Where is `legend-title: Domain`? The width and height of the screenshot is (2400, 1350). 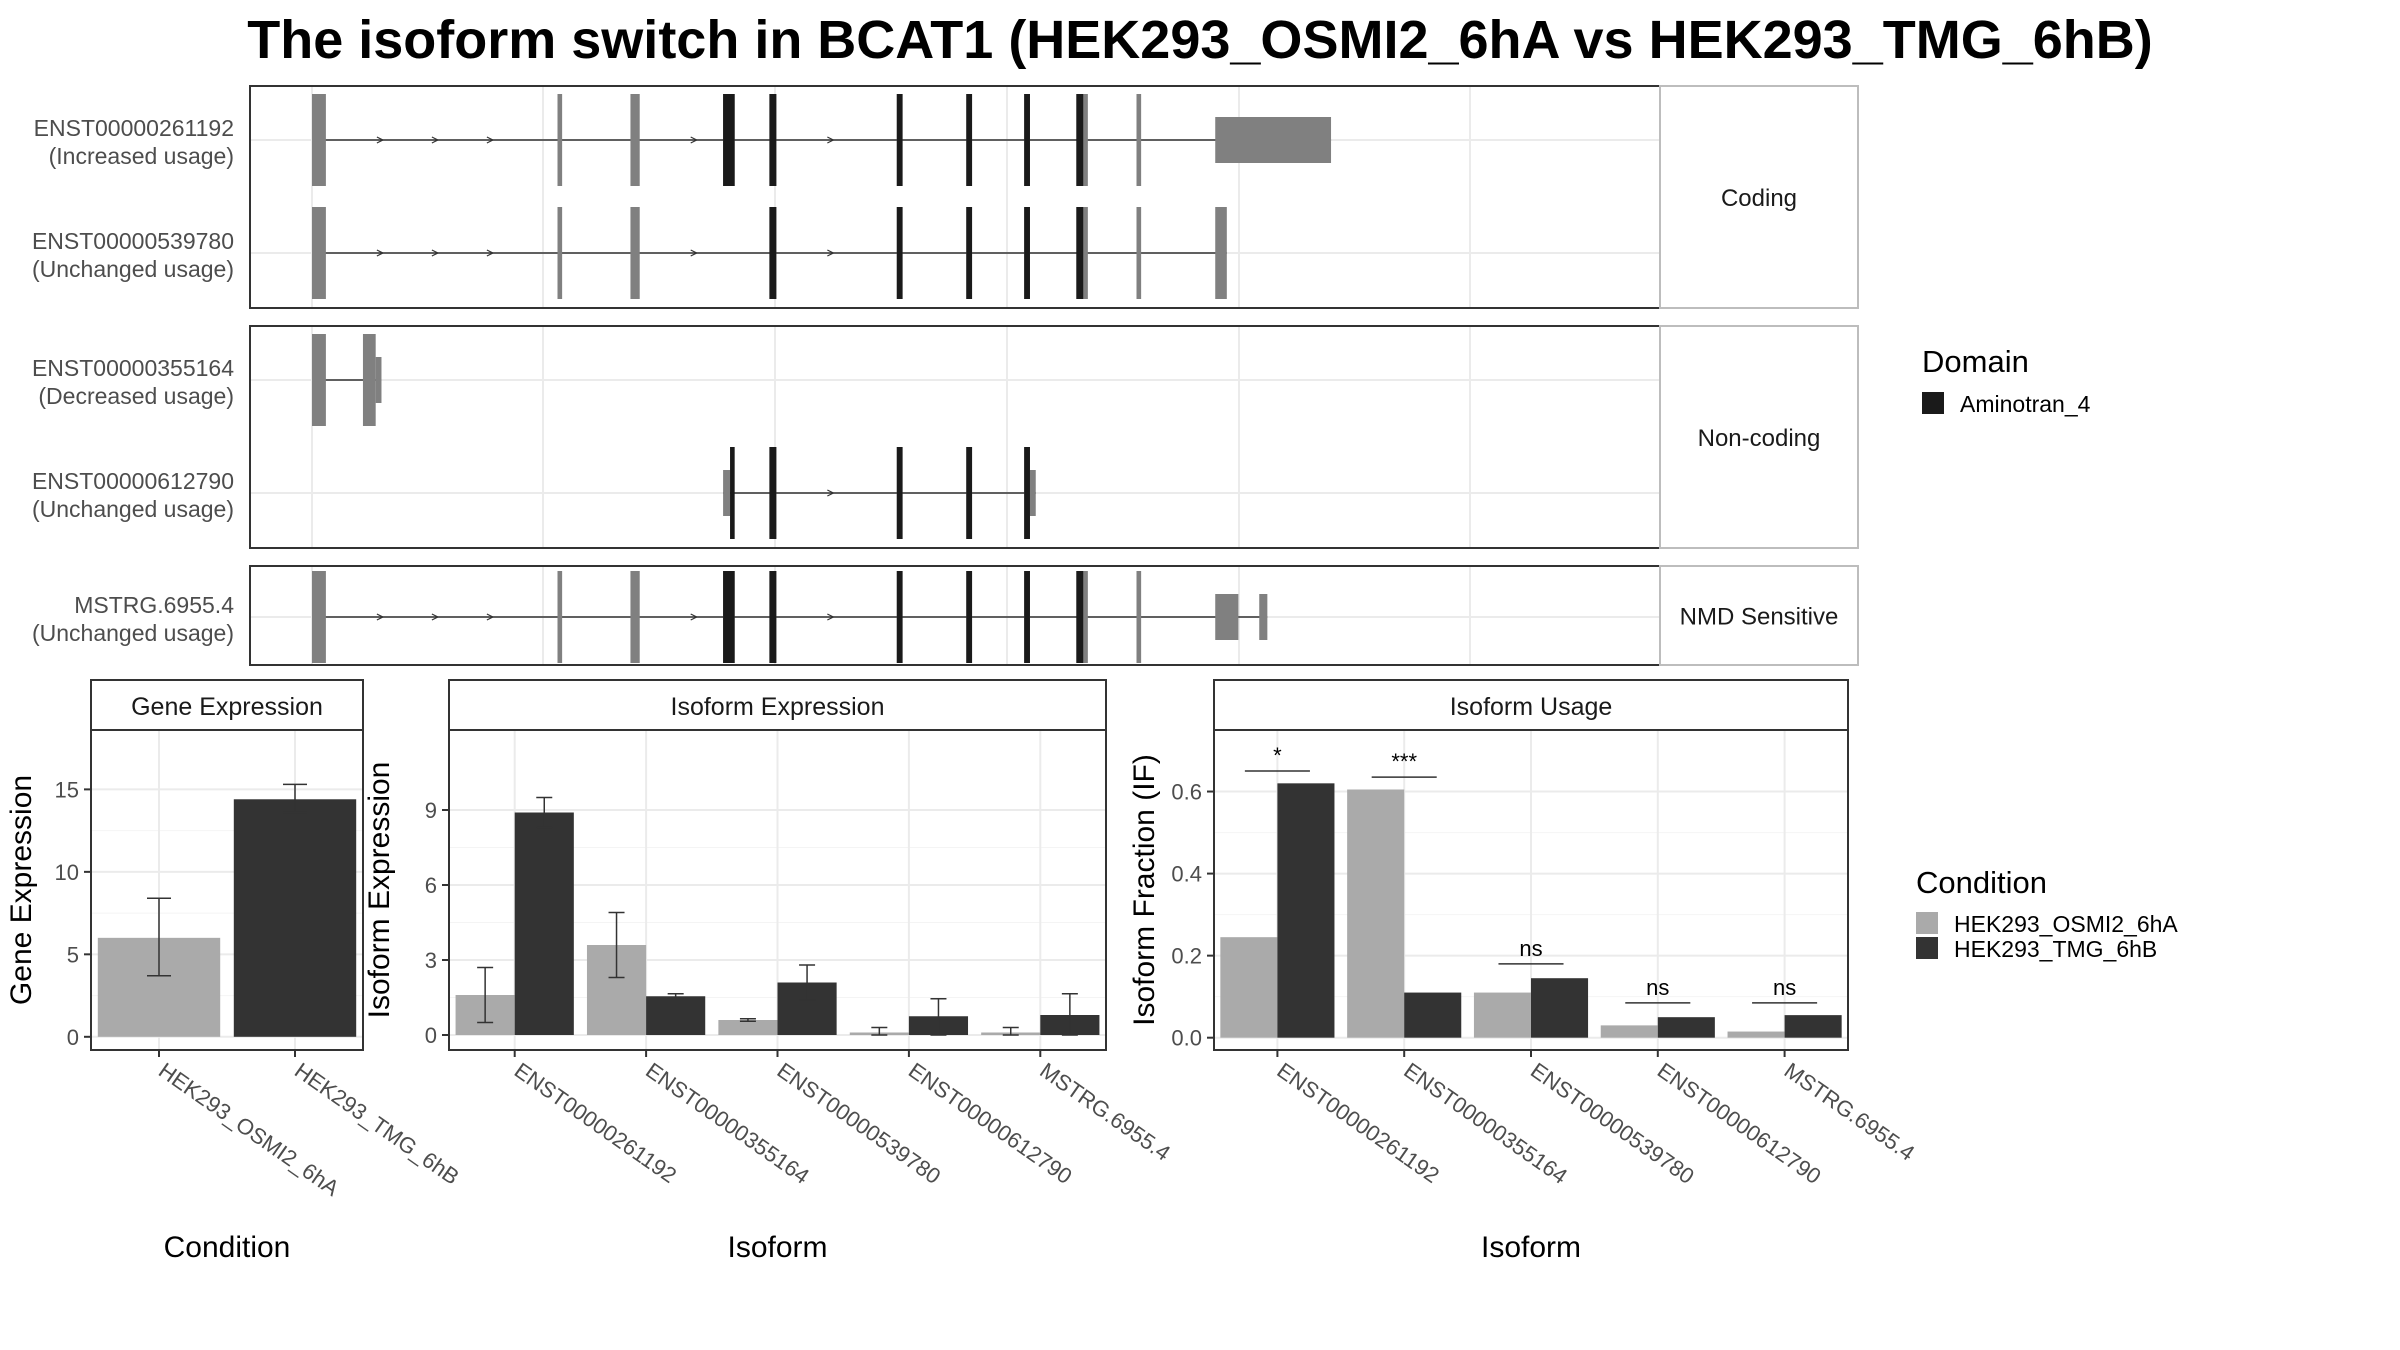
legend-title: Domain is located at coordinates (1975, 361).